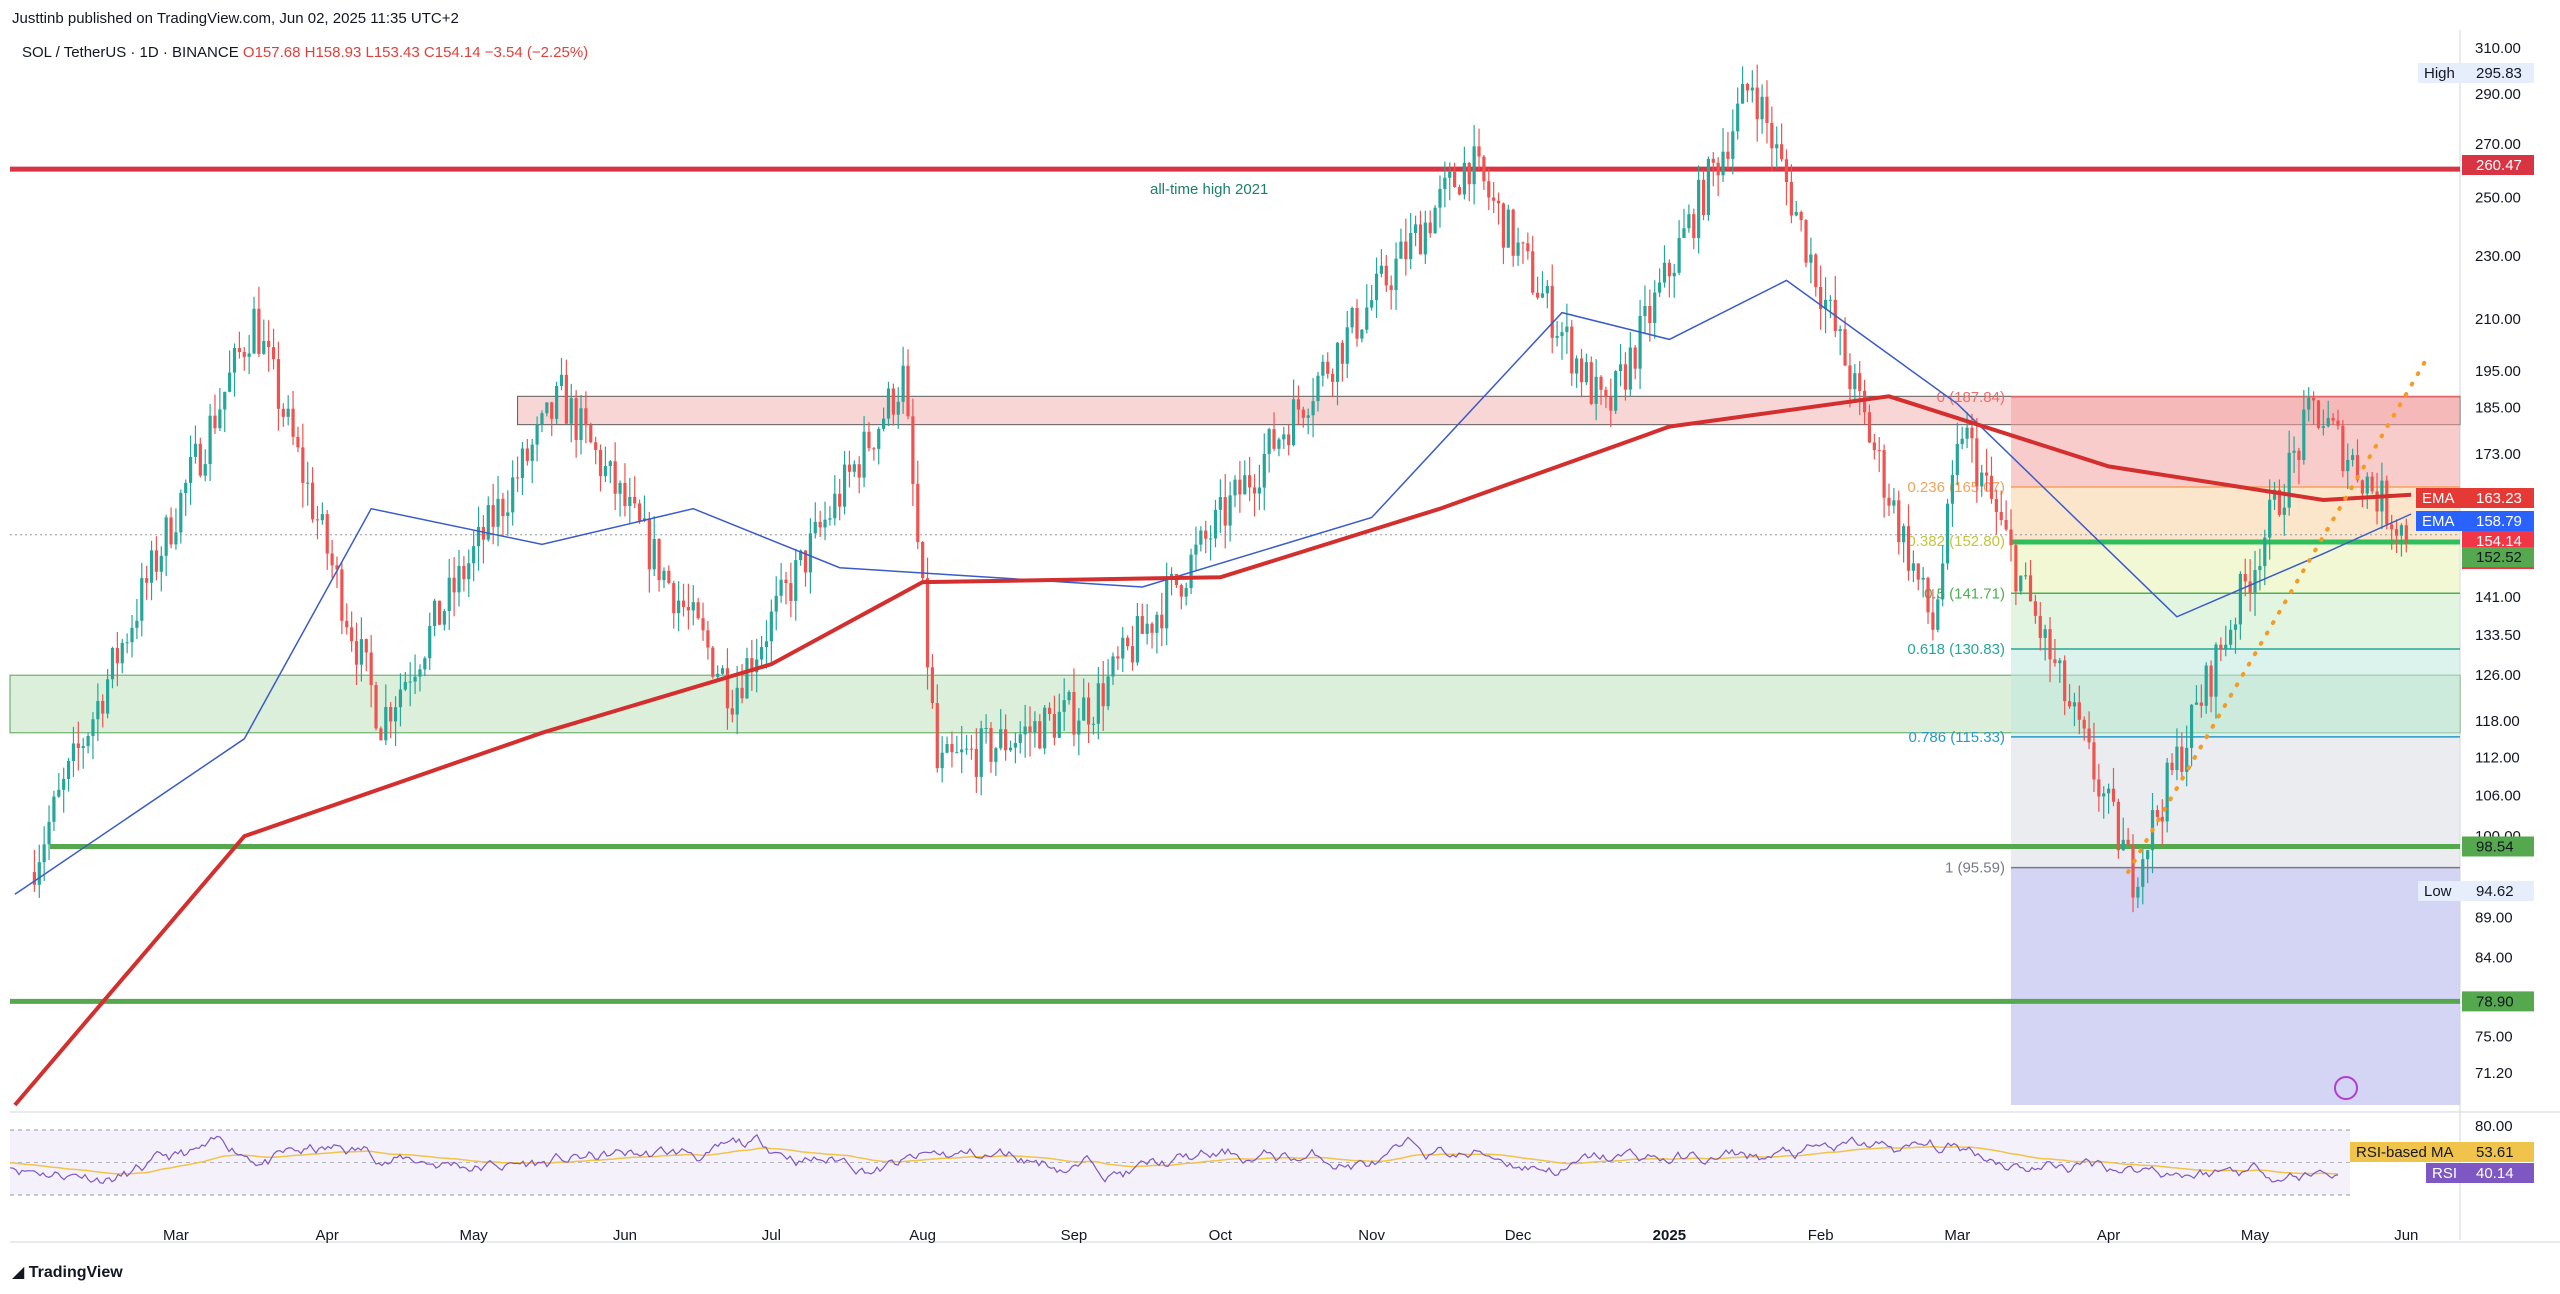  What do you see at coordinates (2498, 1001) in the screenshot?
I see `price-tag-support_green-value-bg` at bounding box center [2498, 1001].